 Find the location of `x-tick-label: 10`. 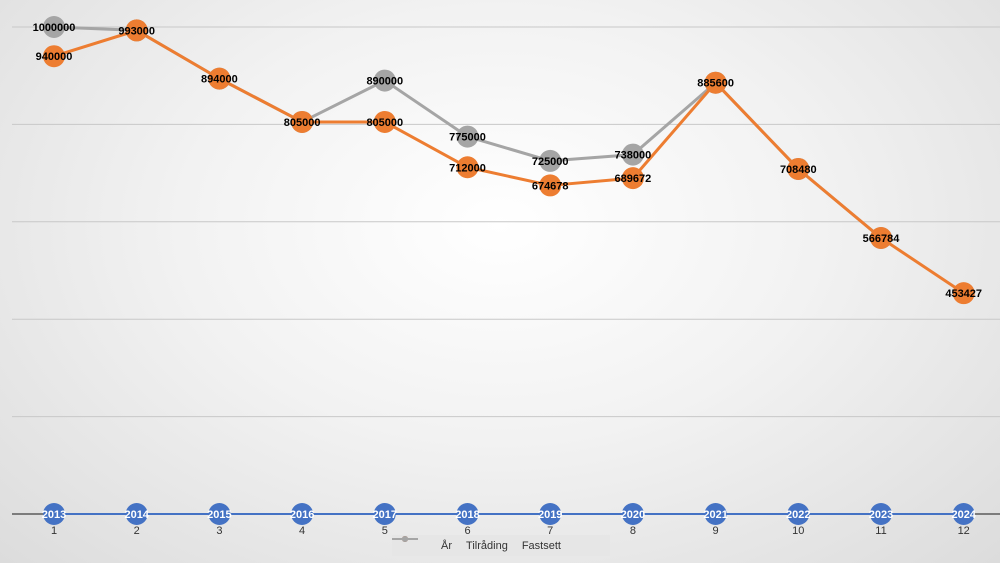

x-tick-label: 10 is located at coordinates (798, 531).